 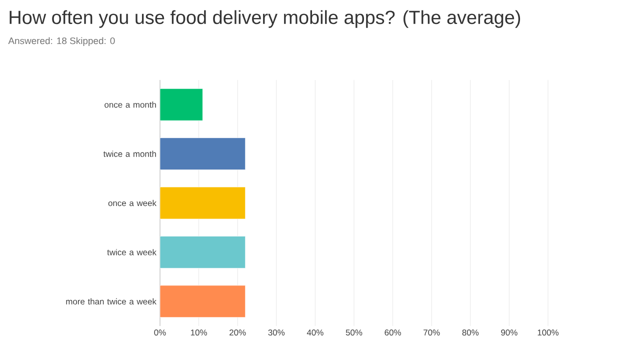 I want to click on y-tick-label: twice a week, so click(x=131, y=252).